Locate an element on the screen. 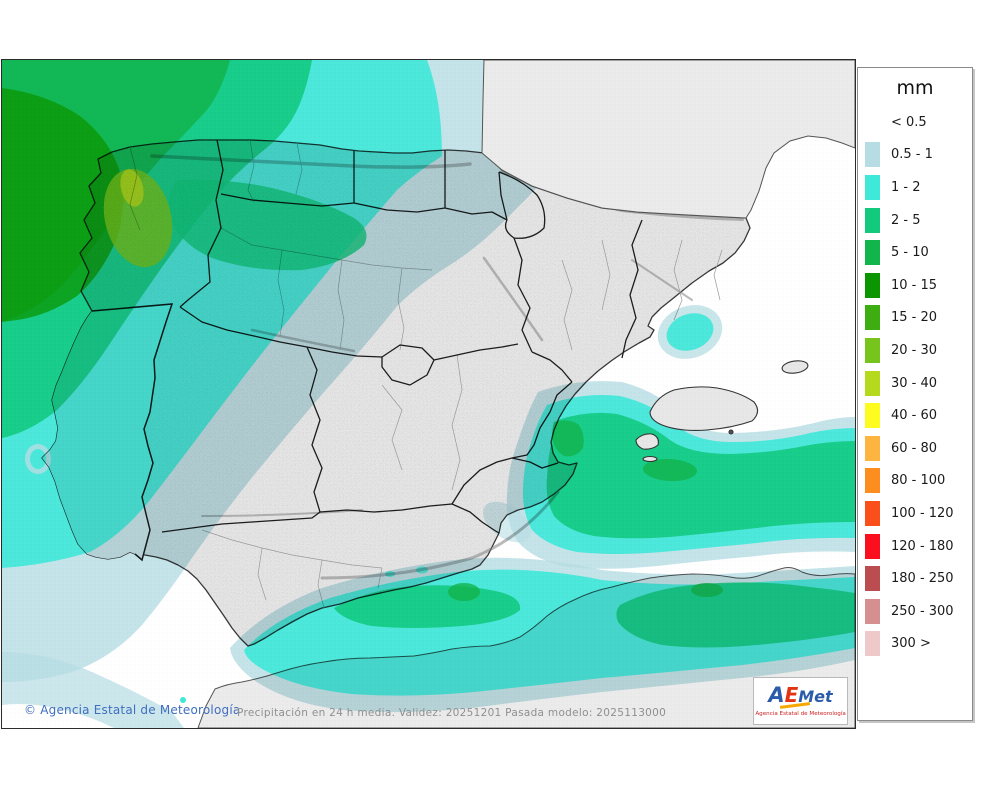  legend-entry: 250 - 300 is located at coordinates (915, 611).